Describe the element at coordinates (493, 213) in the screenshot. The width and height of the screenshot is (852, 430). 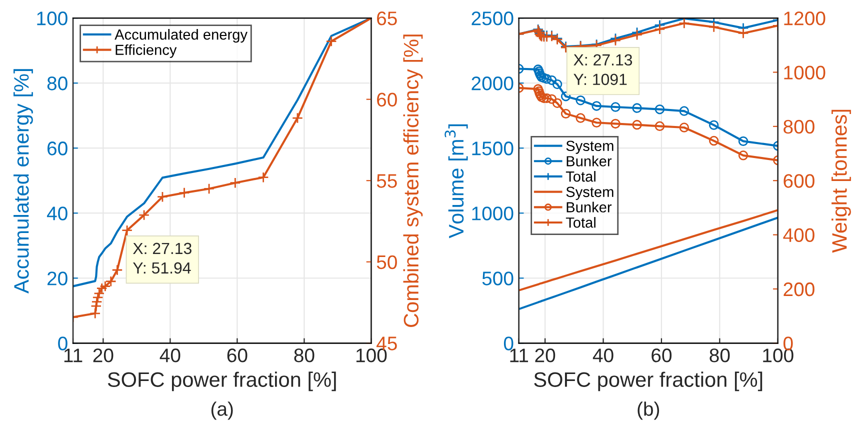
I see `y-tick-label: 1000` at that location.